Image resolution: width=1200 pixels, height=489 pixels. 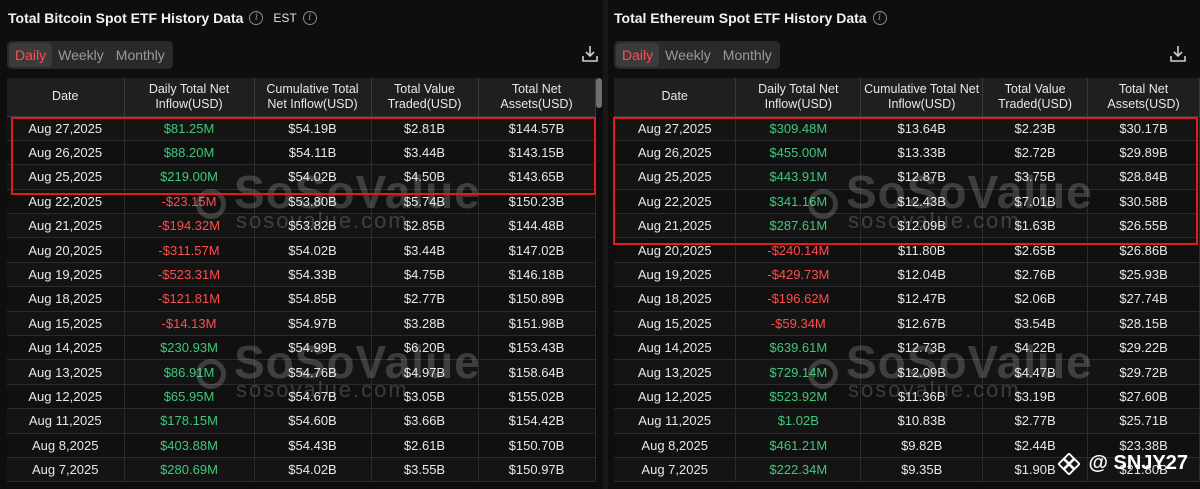 What do you see at coordinates (189, 324) in the screenshot?
I see `cell-daily-inflow: -$14.13M` at bounding box center [189, 324].